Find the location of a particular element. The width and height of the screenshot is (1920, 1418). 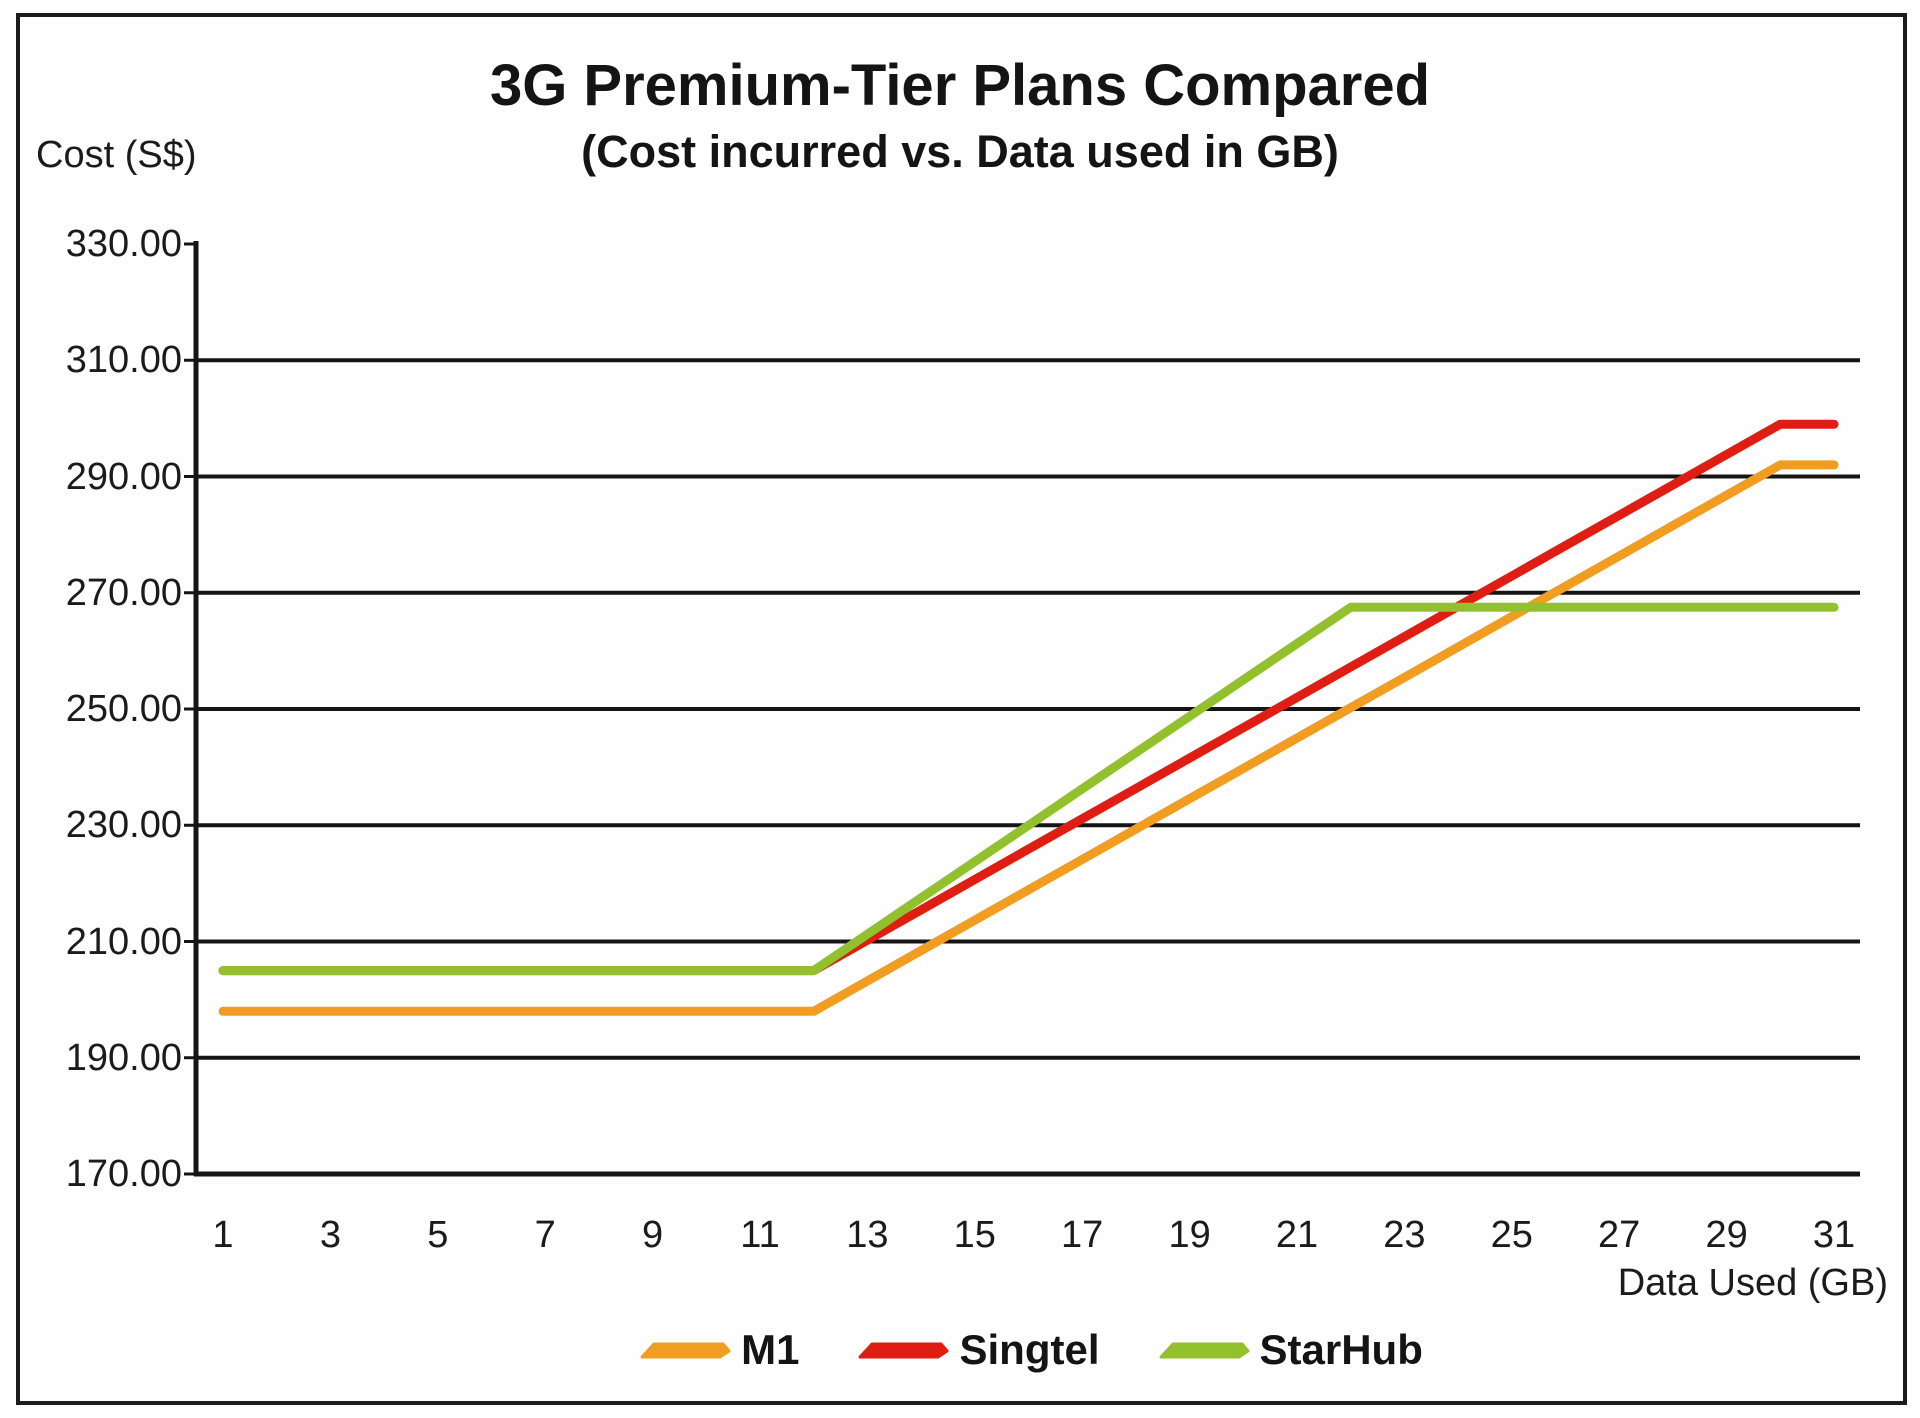

legend-swatch-starhub-icon is located at coordinates (1204, 1350).